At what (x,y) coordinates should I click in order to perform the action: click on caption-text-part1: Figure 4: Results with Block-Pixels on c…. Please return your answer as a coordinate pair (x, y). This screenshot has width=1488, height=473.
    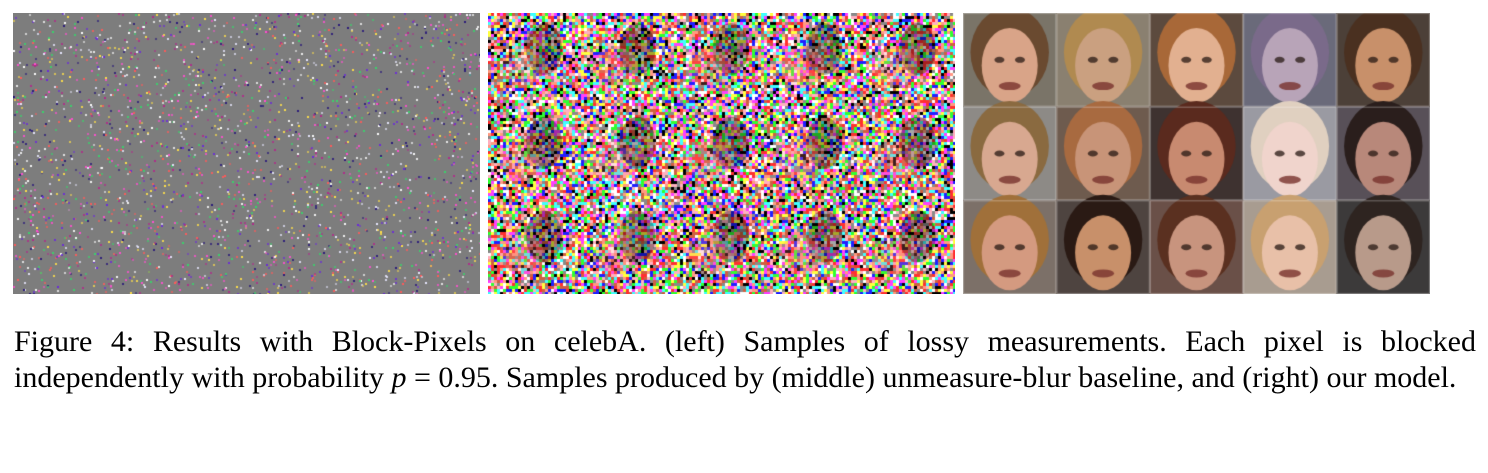
    Looking at the image, I should click on (745, 359).